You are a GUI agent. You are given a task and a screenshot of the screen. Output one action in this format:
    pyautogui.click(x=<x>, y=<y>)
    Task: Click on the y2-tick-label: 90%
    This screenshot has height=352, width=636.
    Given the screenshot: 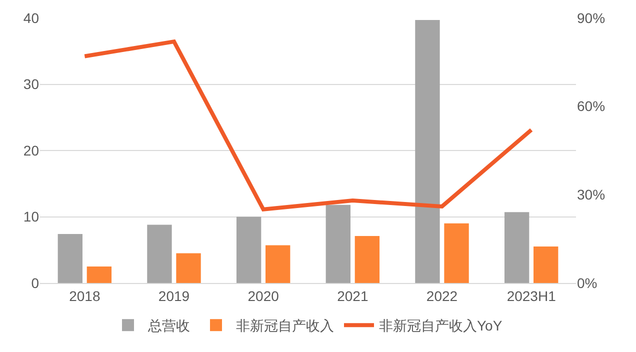 What is the action you would take?
    pyautogui.click(x=591, y=18)
    